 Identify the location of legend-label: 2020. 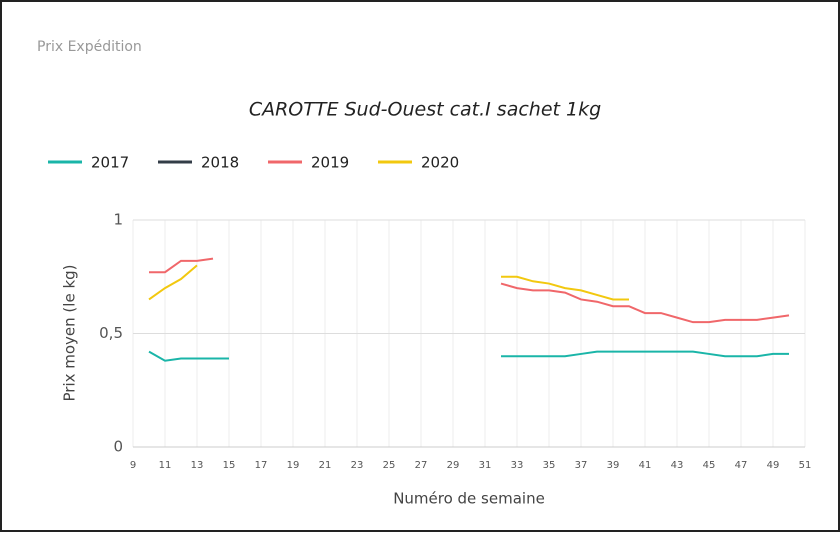
(440, 163).